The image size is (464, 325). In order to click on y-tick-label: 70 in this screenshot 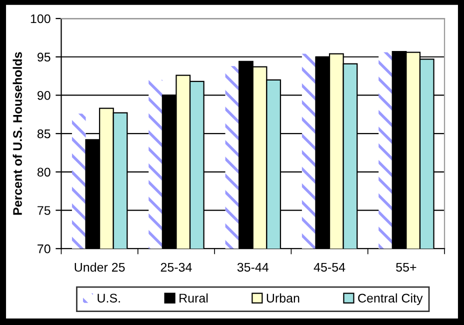, I will do `click(44, 249)`.